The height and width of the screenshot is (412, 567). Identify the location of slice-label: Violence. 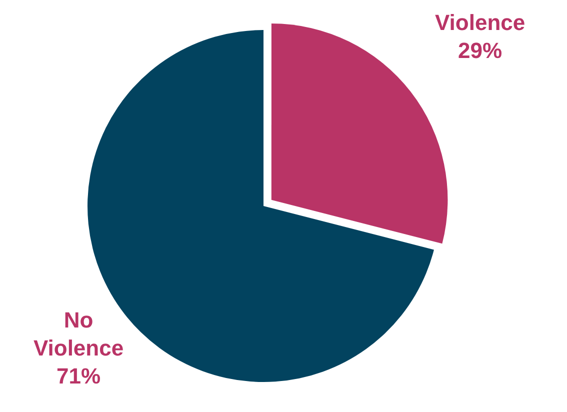
(480, 23).